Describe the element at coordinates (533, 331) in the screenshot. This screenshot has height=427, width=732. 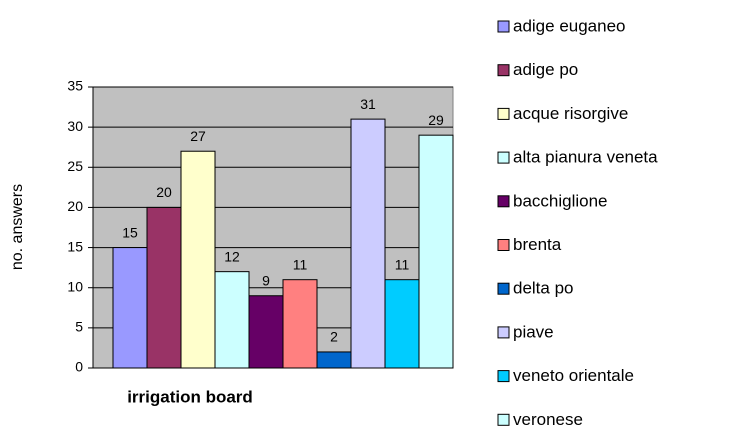
I see `legend-label: piave` at that location.